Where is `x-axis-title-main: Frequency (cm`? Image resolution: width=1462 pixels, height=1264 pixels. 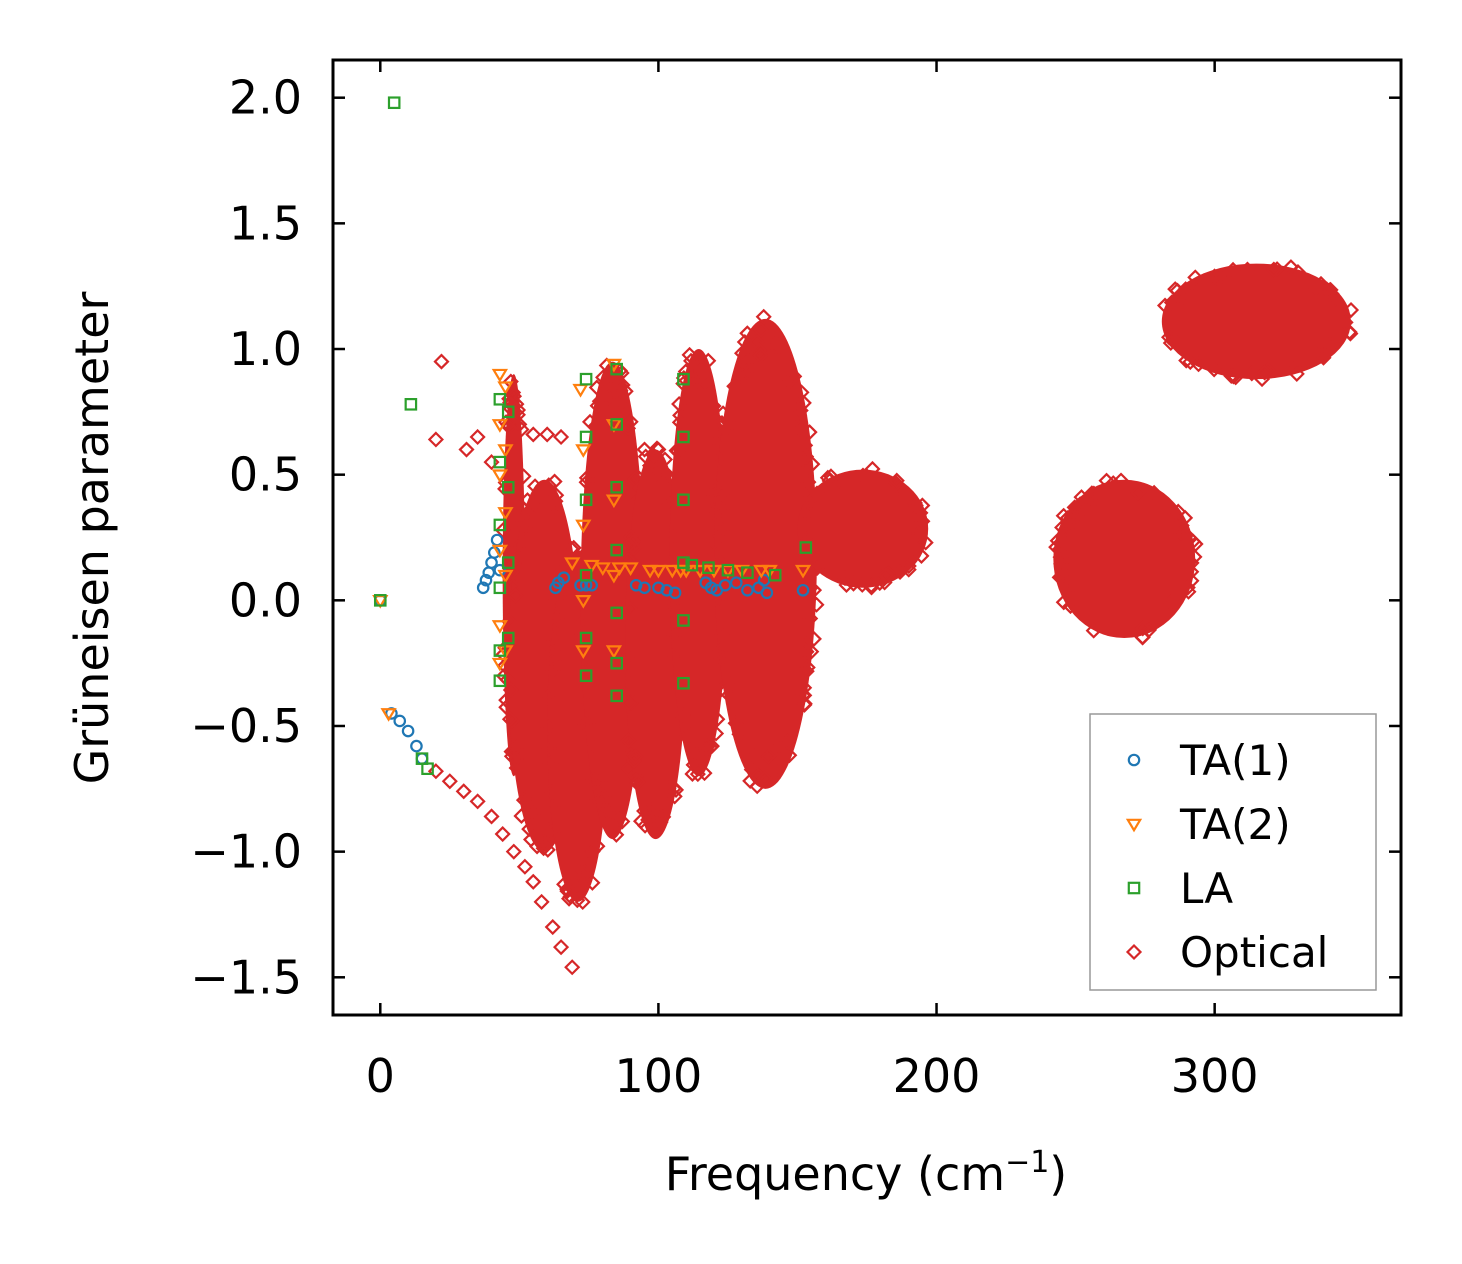 x-axis-title-main: Frequency (cm is located at coordinates (835, 1174).